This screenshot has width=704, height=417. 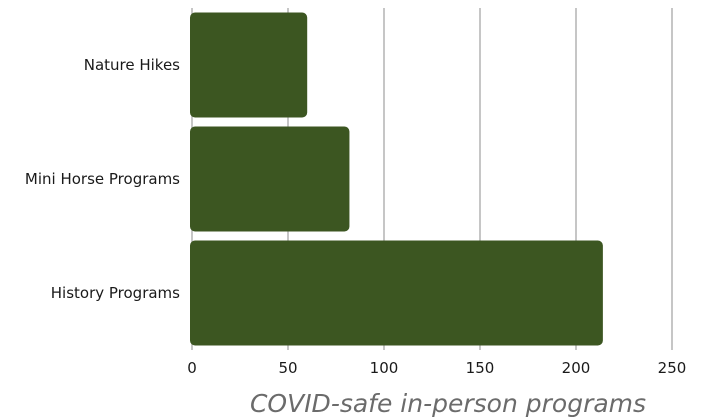 I want to click on category-label: Mini Horse Programs, so click(x=102, y=179).